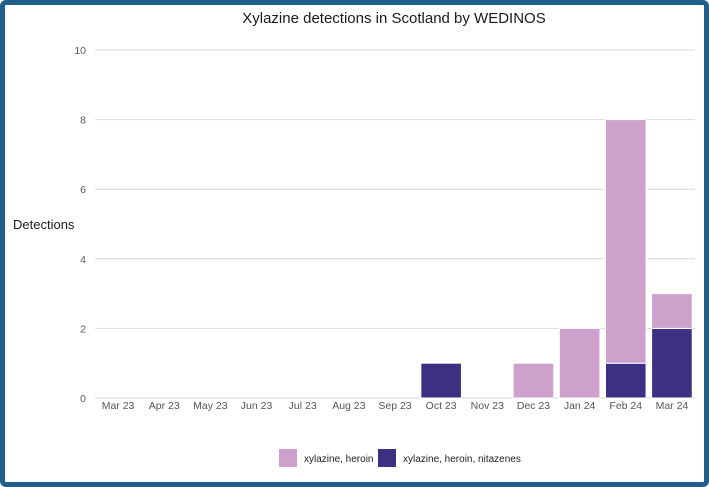 This screenshot has height=487, width=709. What do you see at coordinates (462, 459) in the screenshot?
I see `legend-label: xylazine, heroin, nitazenes` at bounding box center [462, 459].